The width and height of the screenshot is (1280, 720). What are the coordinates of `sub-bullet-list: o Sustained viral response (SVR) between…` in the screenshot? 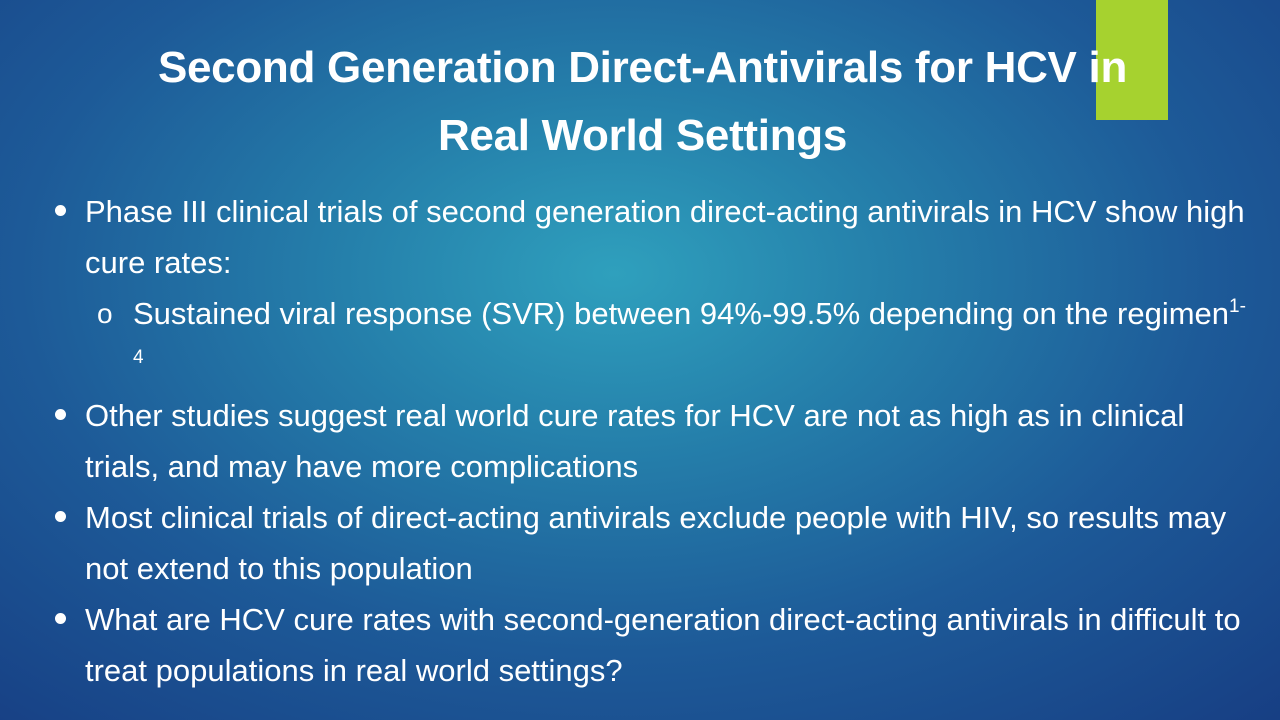 It's located at (670, 339).